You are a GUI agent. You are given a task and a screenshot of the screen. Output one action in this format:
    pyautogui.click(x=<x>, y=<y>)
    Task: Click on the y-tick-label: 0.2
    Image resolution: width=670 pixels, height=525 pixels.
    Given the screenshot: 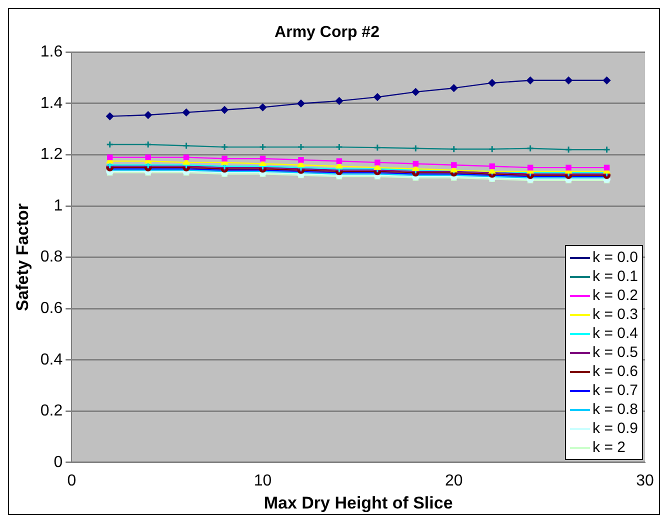 What is the action you would take?
    pyautogui.click(x=51, y=411)
    